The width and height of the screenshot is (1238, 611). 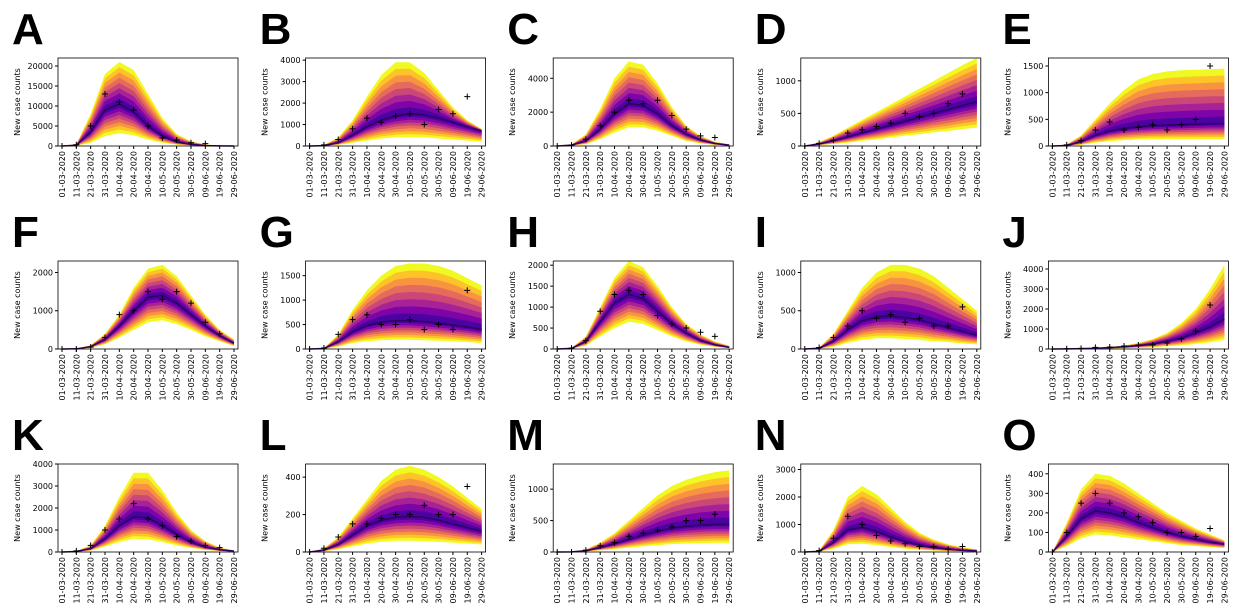 What do you see at coordinates (538, 286) in the screenshot?
I see `y-tick-label: 1500` at bounding box center [538, 286].